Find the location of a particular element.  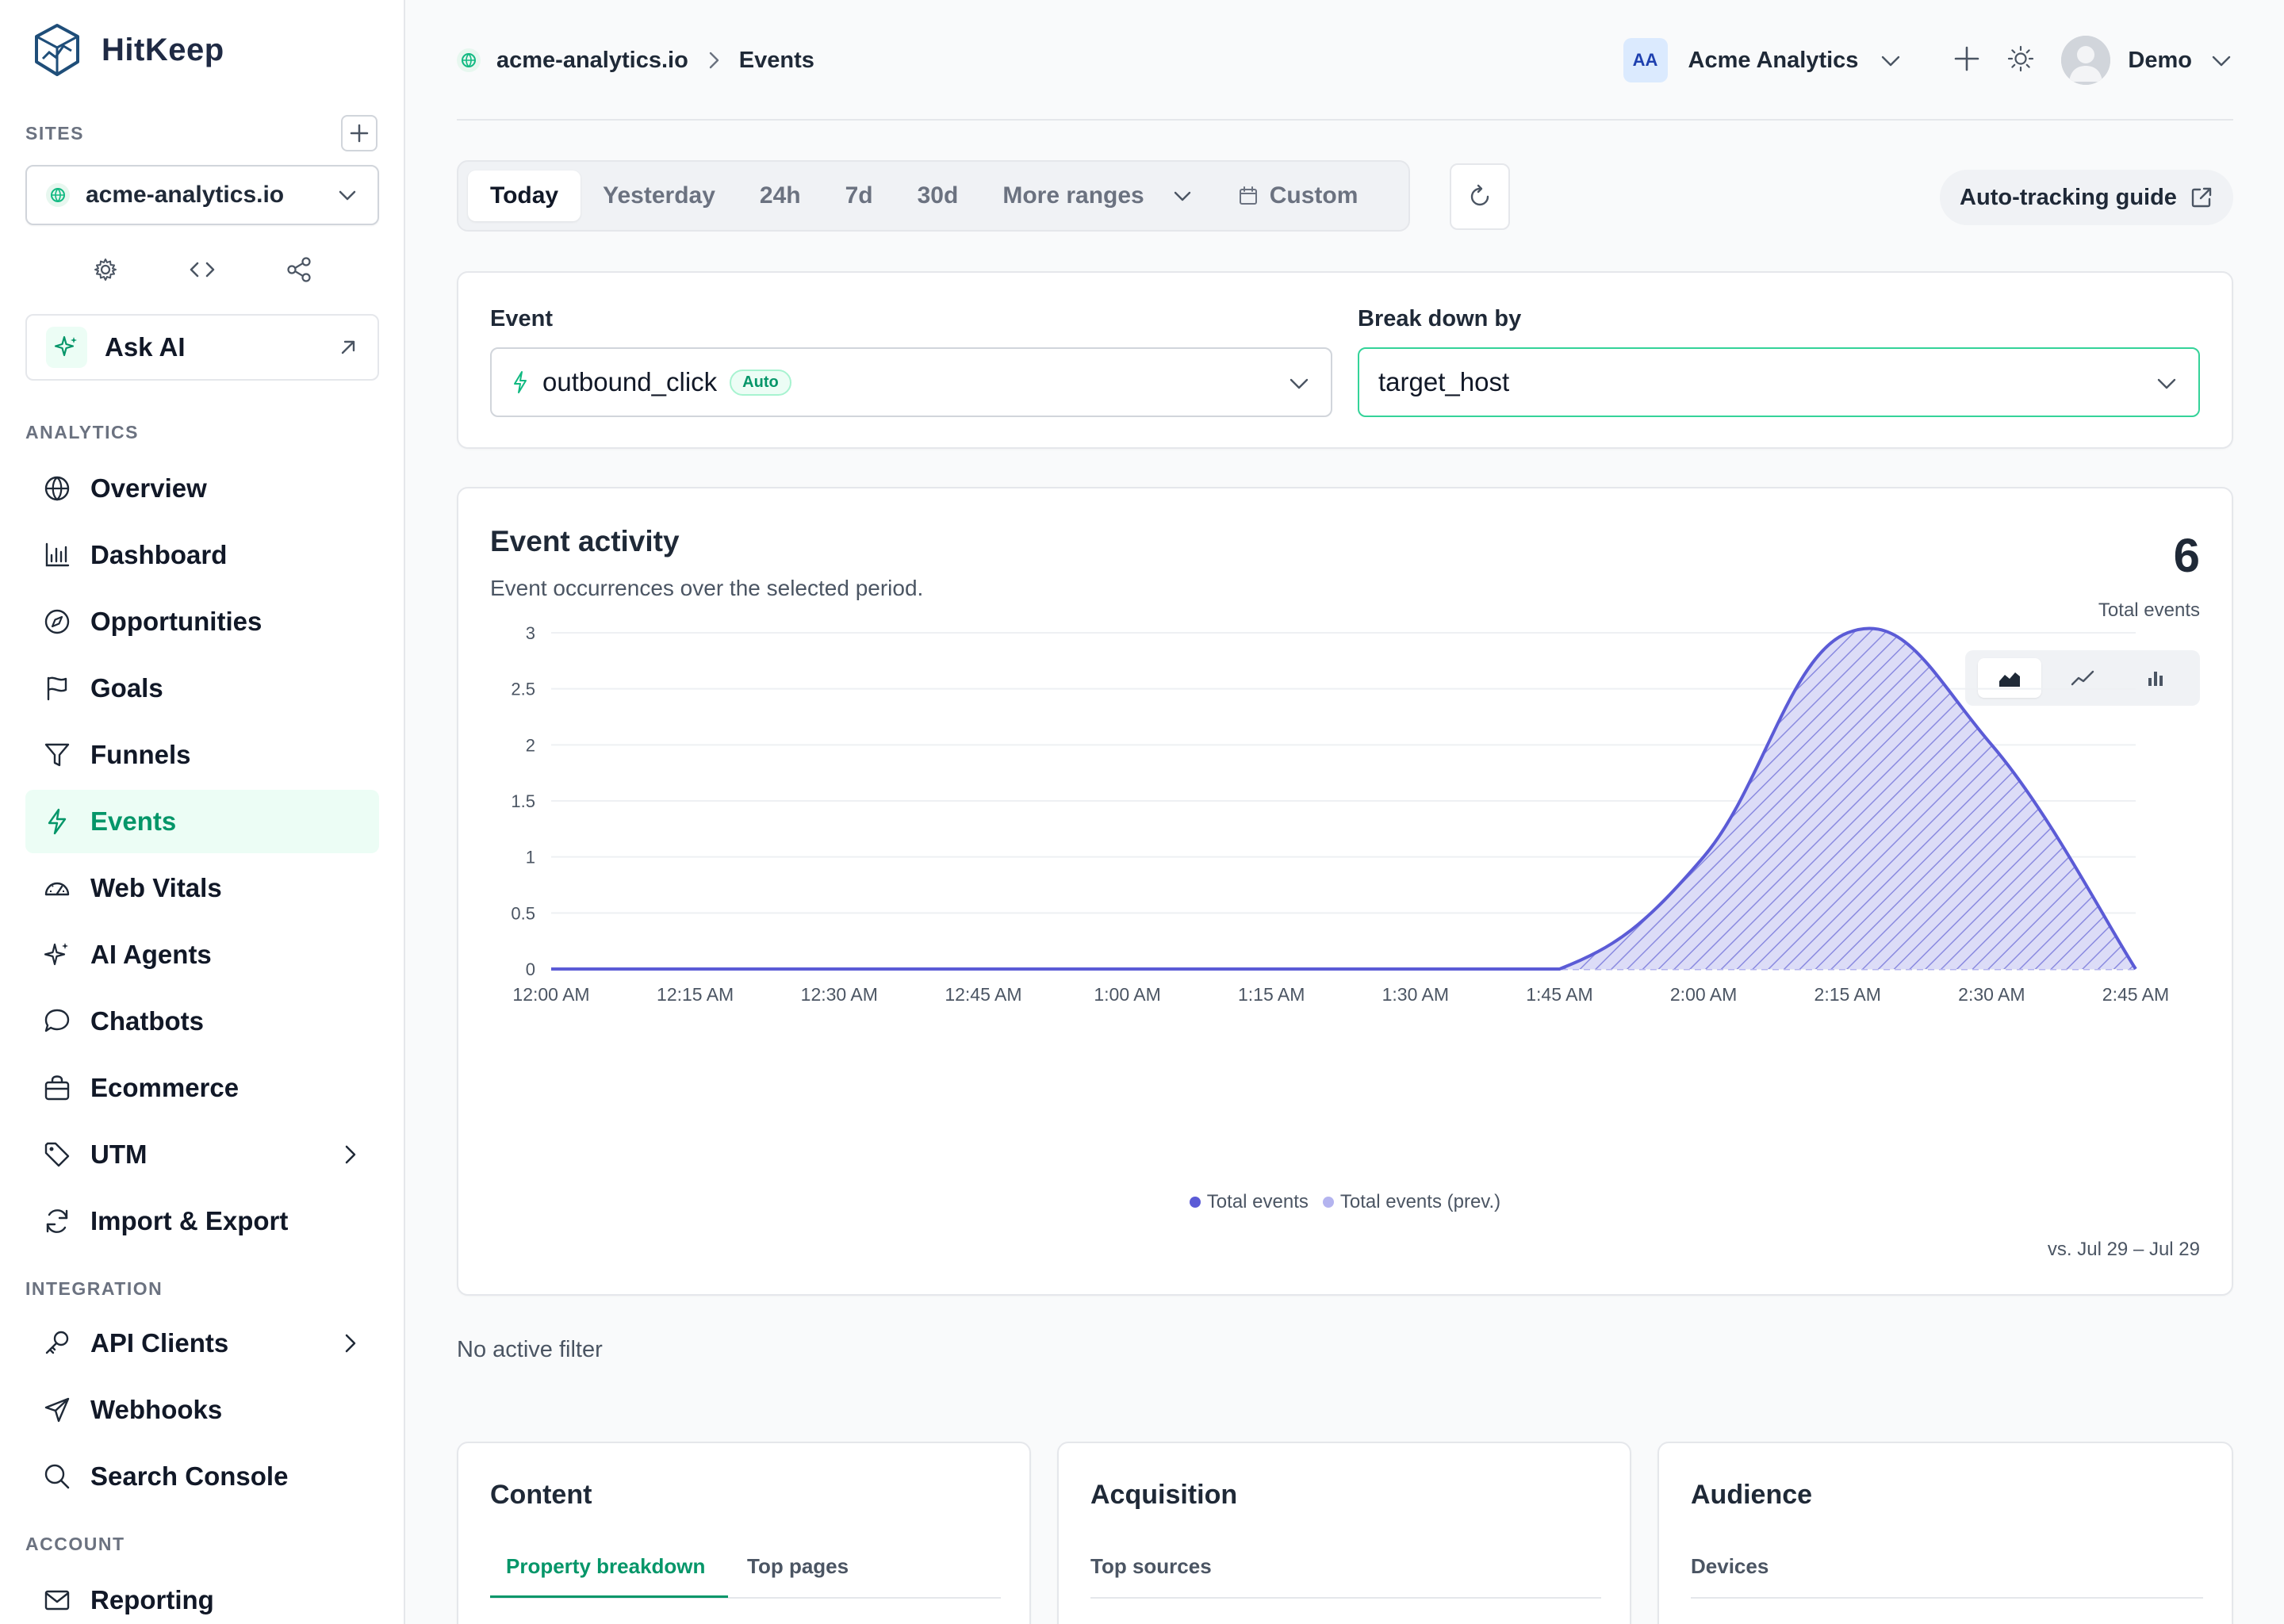

range-today-button: Today is located at coordinates (524, 195).